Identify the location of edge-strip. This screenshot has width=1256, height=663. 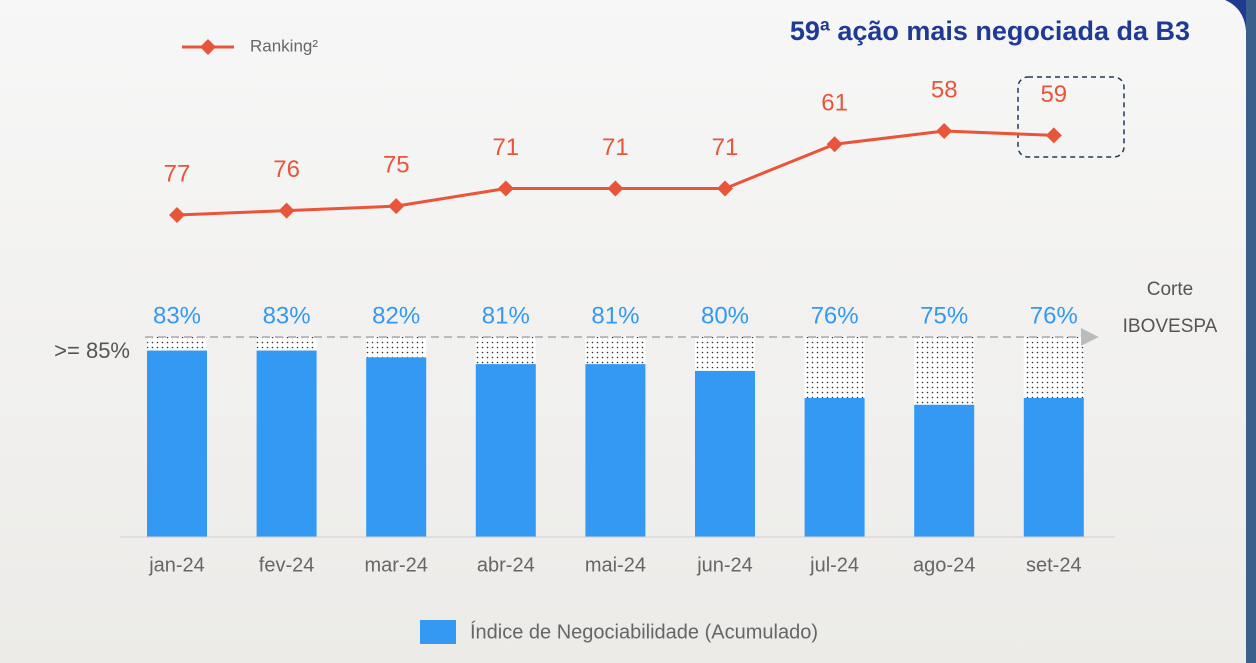
(1251, 331).